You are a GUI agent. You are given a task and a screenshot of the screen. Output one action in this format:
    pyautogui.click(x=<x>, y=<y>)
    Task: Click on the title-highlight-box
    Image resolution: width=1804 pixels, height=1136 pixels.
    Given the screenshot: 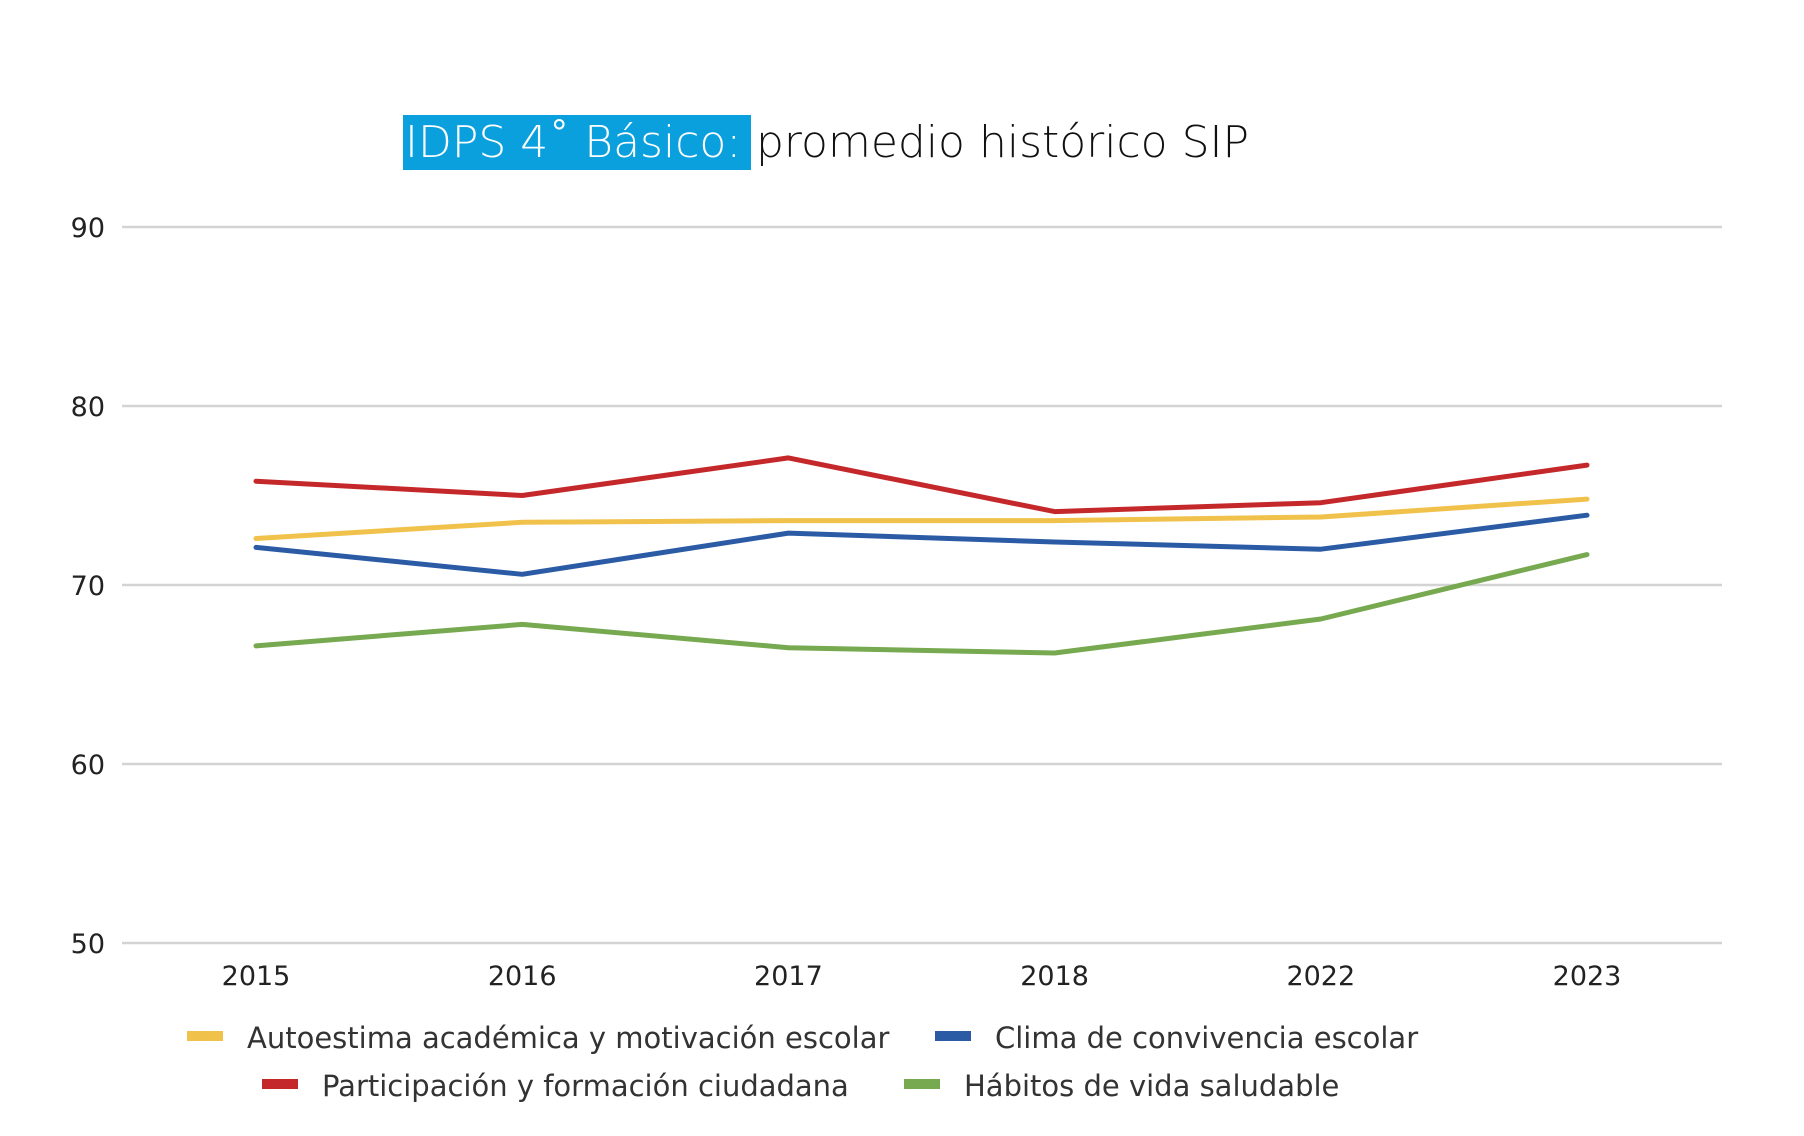 What is the action you would take?
    pyautogui.click(x=577, y=142)
    